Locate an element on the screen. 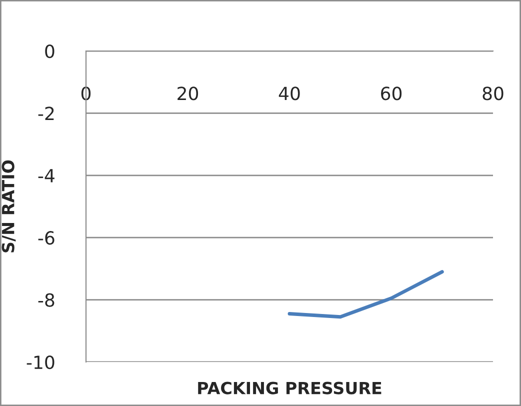 The image size is (521, 406). x-tick-label: 0 is located at coordinates (86, 93).